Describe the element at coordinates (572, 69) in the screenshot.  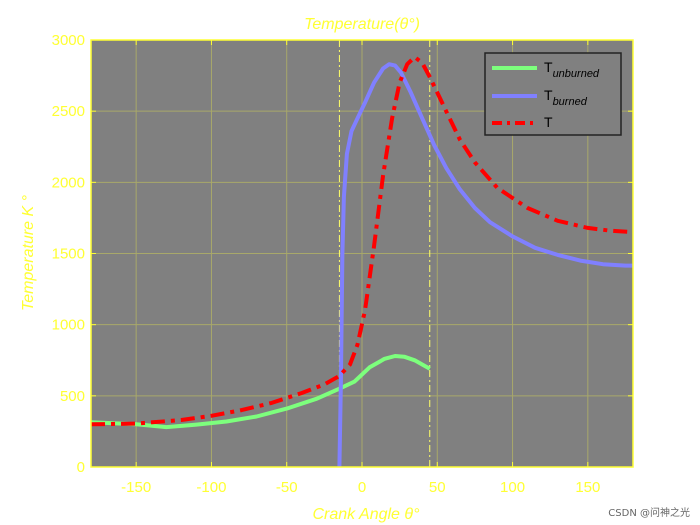
I see `legend-entry: Tunburned` at that location.